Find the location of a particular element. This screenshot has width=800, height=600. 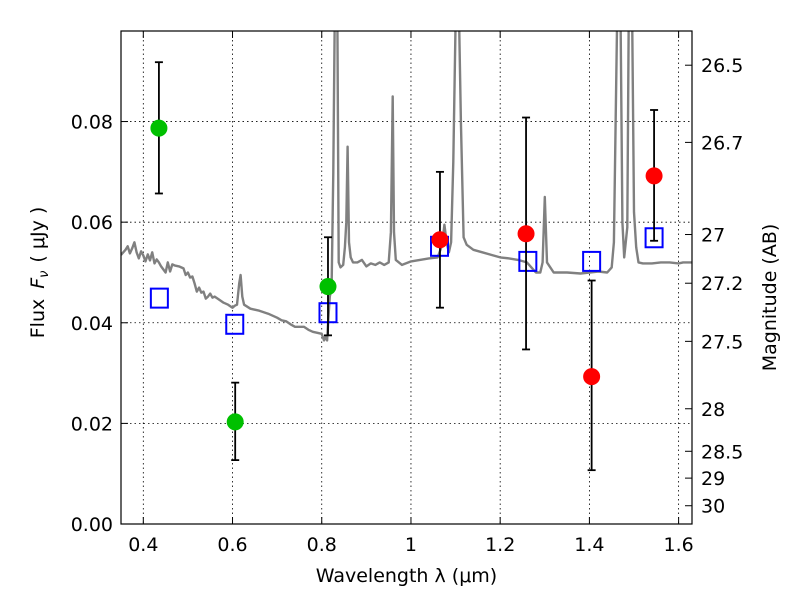

right-tick-label: 26.7 is located at coordinates (722, 143).